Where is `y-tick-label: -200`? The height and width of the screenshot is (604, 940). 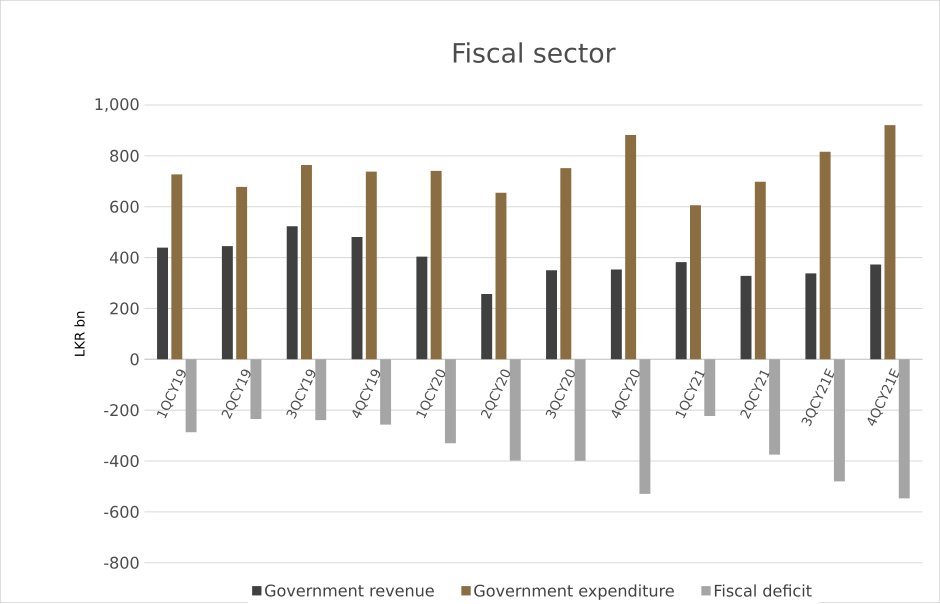
y-tick-label: -200 is located at coordinates (121, 410).